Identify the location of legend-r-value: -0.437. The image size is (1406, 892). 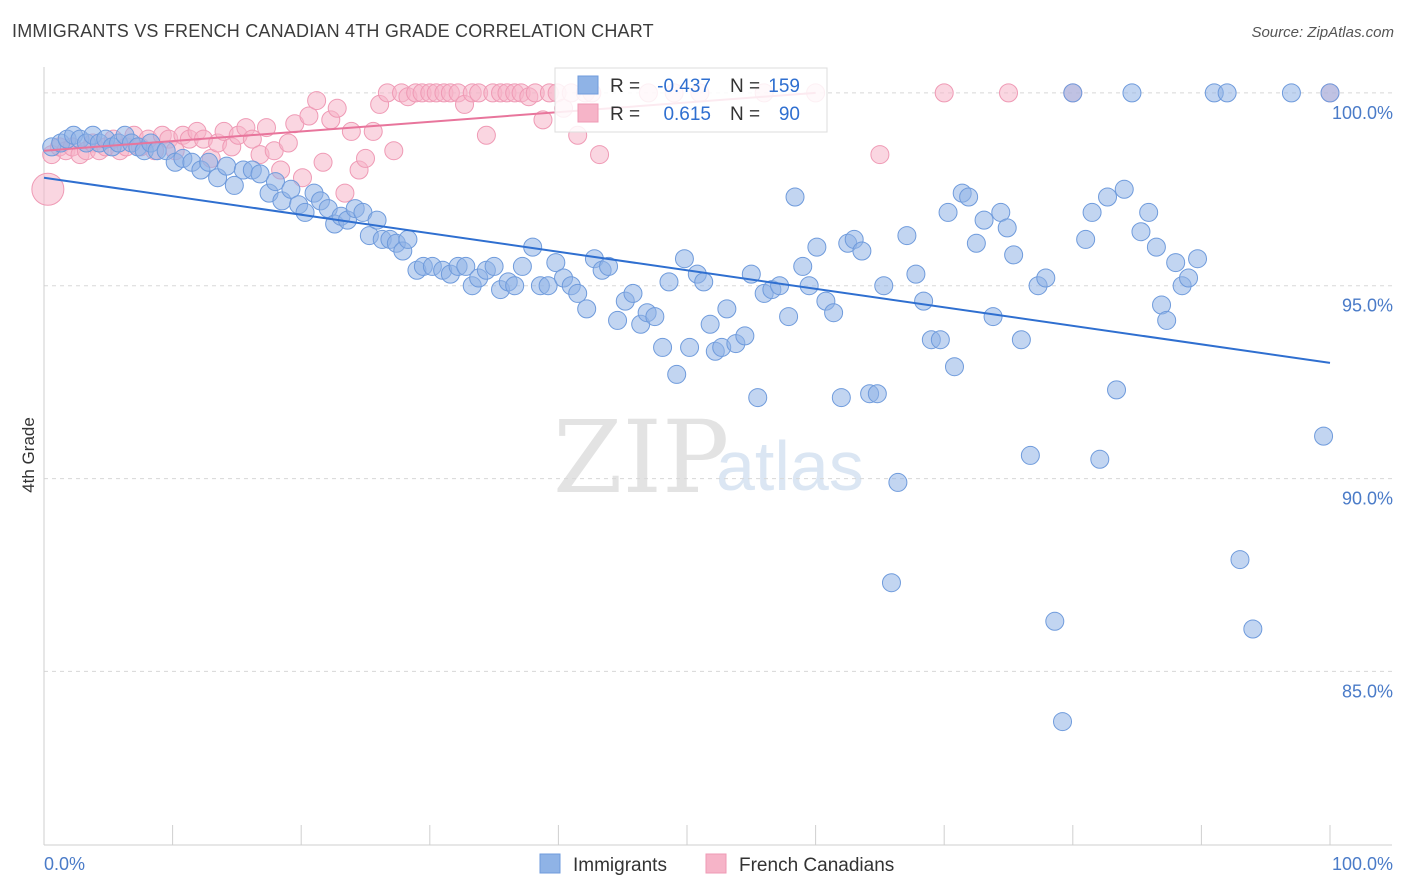
(684, 86).